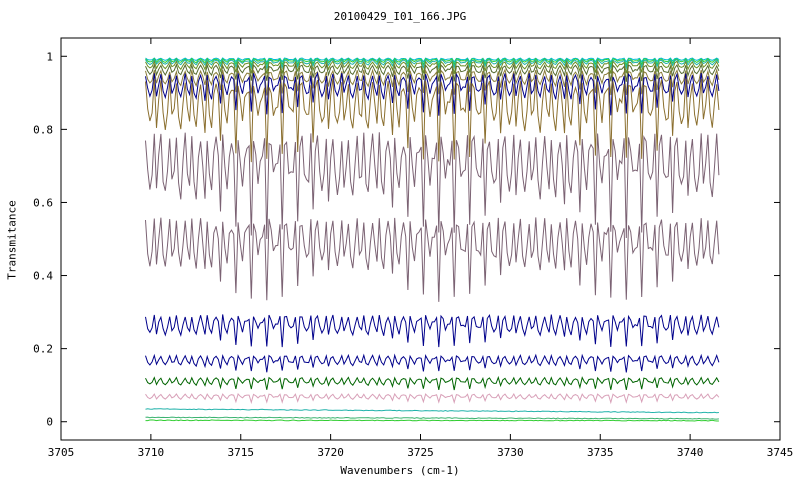  Describe the element at coordinates (510, 452) in the screenshot. I see `x-tick-label: 3730` at that location.